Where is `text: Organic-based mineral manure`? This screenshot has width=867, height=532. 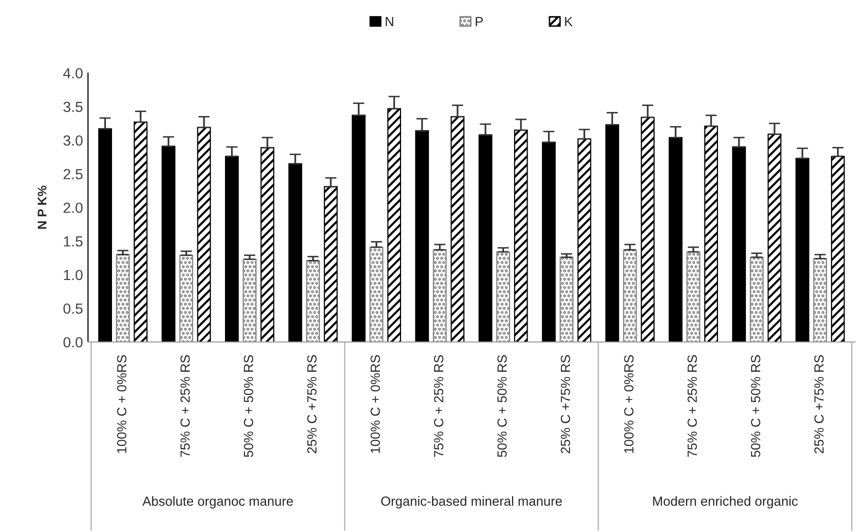
text: Organic-based mineral manure is located at coordinates (471, 502).